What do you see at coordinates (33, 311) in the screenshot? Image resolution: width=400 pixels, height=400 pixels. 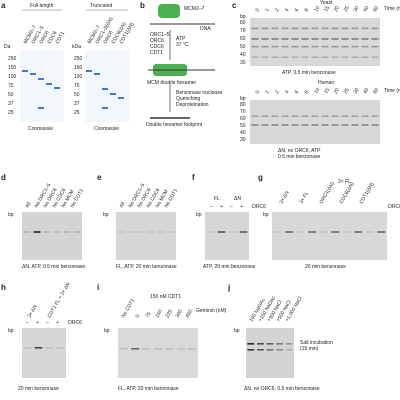 I see `lane-label: 3× ΔN` at bounding box center [33, 311].